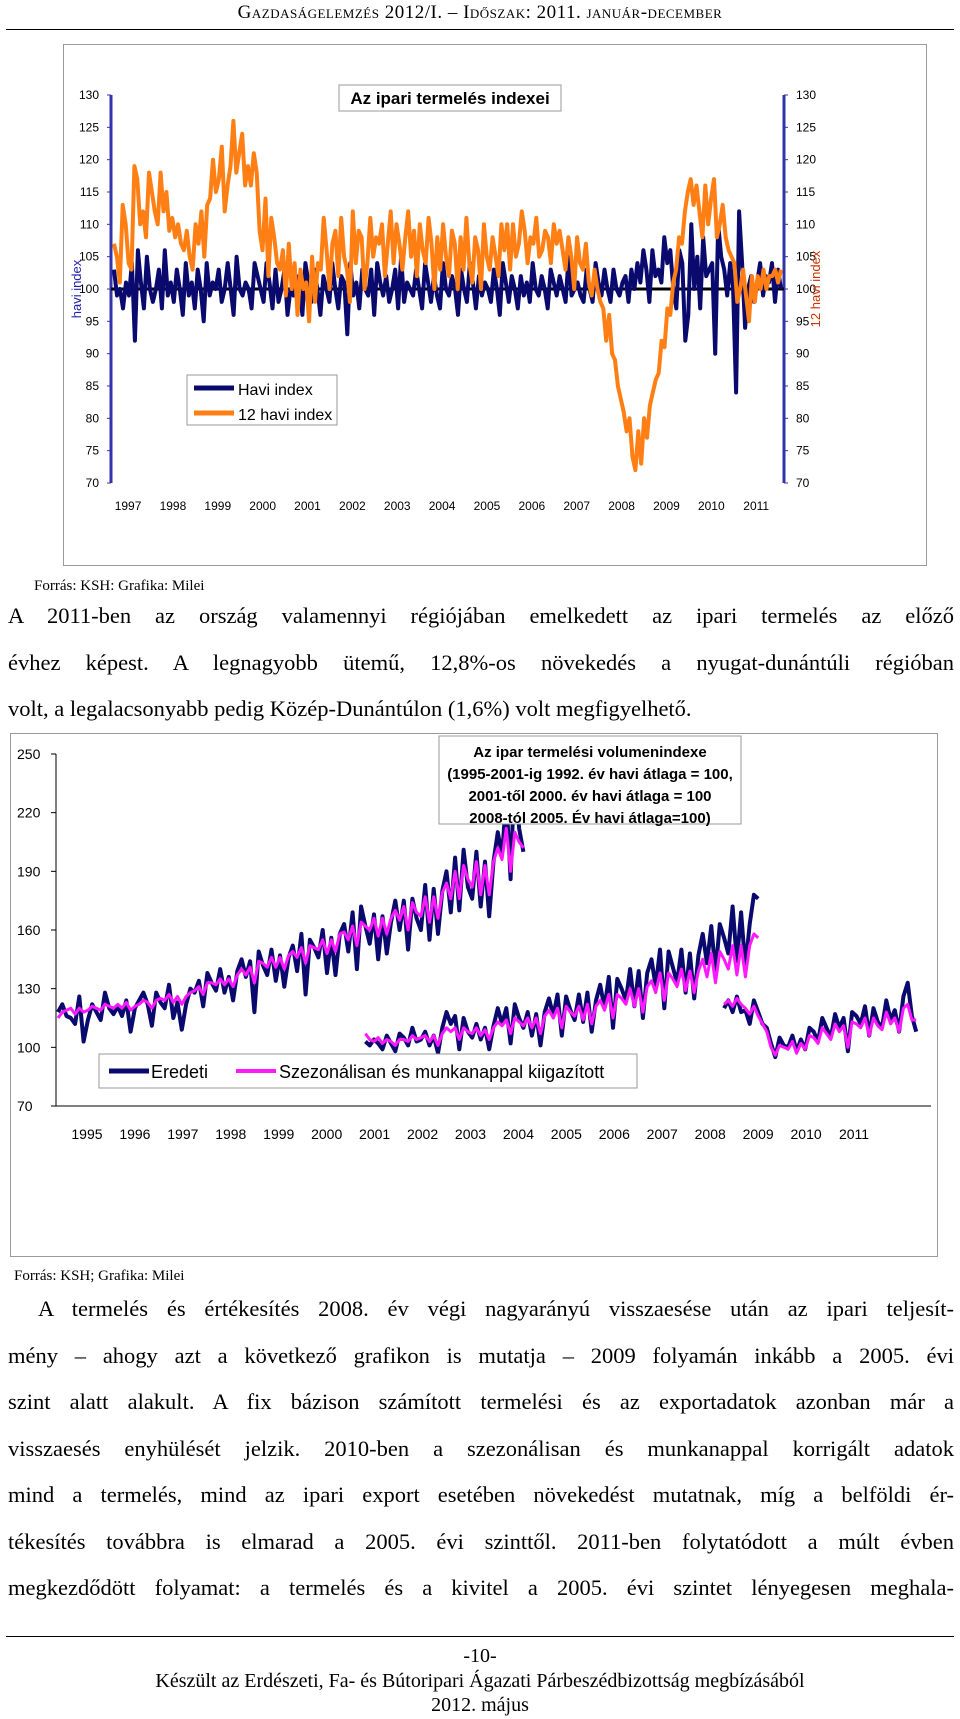 This screenshot has width=960, height=1719. Describe the element at coordinates (589, 818) in the screenshot. I see `chart-title-line: 2008-tól 2005. Év havi átlaga=100)` at that location.